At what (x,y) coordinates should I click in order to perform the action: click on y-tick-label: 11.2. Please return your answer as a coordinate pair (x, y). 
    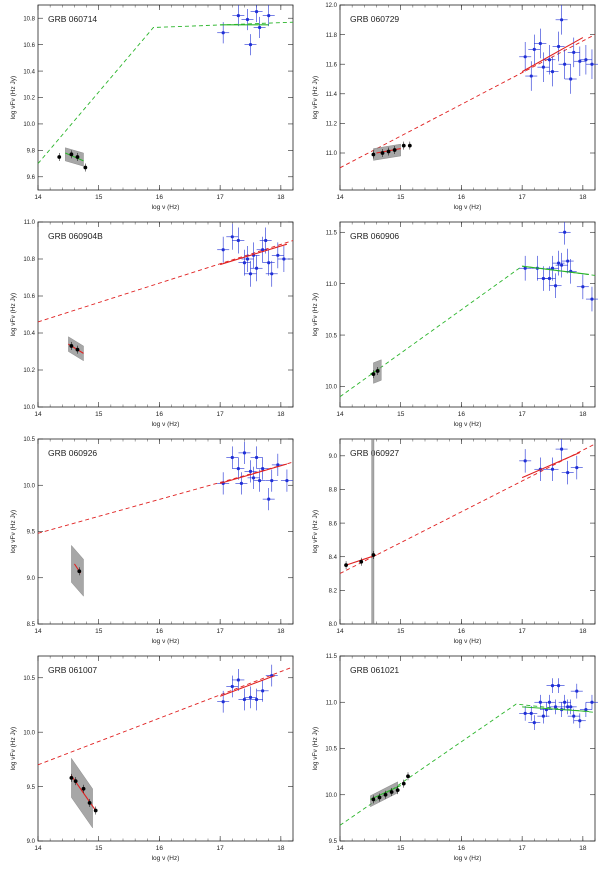
    Looking at the image, I should click on (332, 125).